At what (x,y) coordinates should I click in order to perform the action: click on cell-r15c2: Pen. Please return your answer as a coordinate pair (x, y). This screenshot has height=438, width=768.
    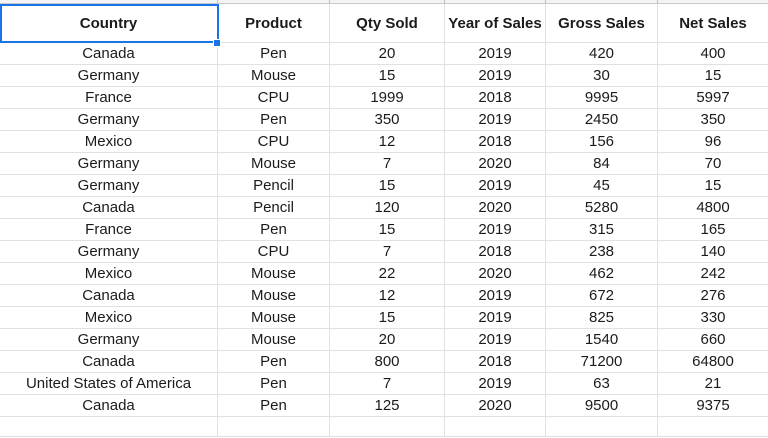
    Looking at the image, I should click on (274, 362).